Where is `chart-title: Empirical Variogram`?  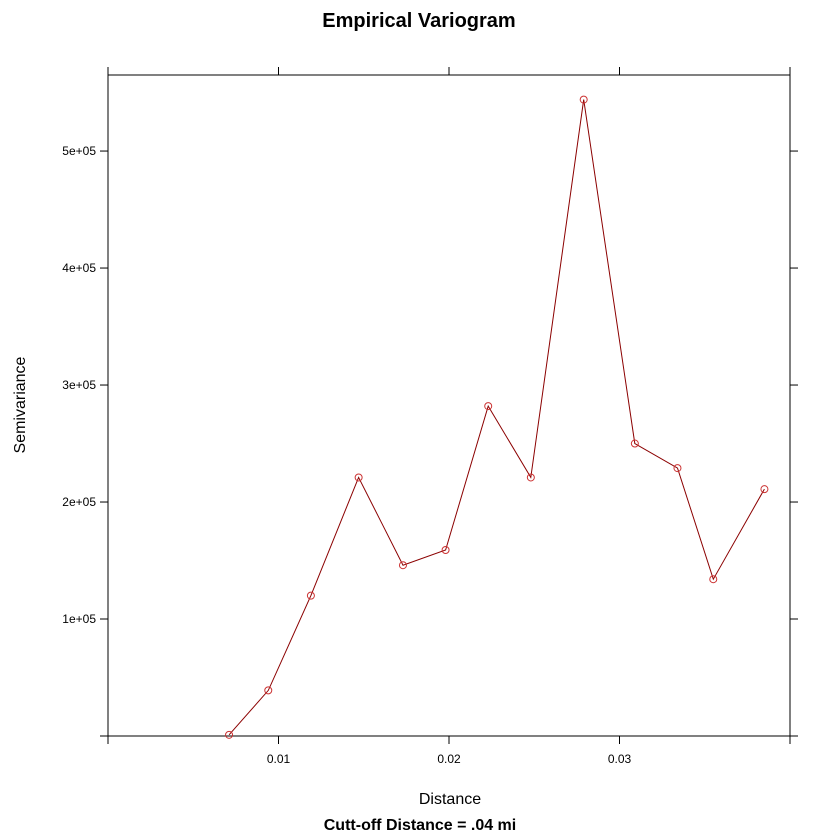
chart-title: Empirical Variogram is located at coordinates (418, 21).